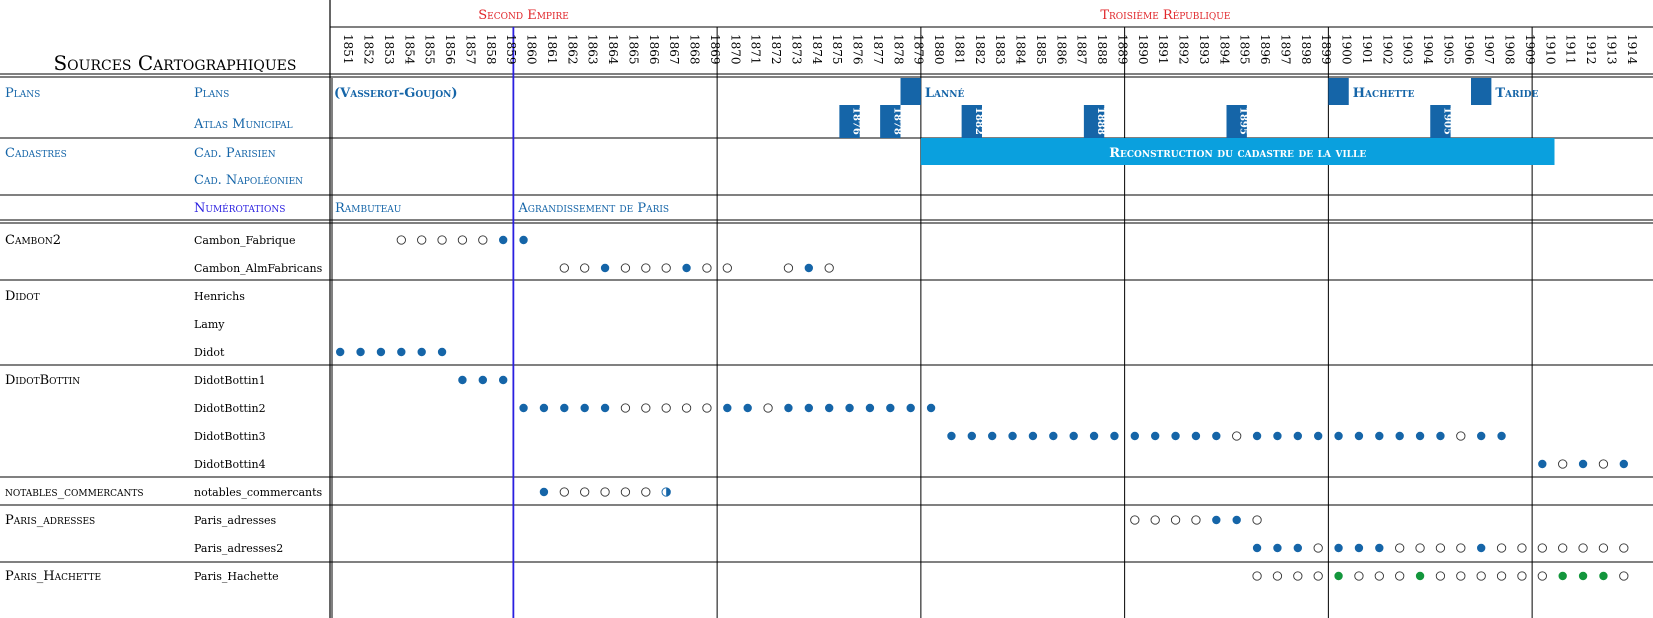  What do you see at coordinates (36, 153) in the screenshot?
I see `section-group-label: Cadastres` at bounding box center [36, 153].